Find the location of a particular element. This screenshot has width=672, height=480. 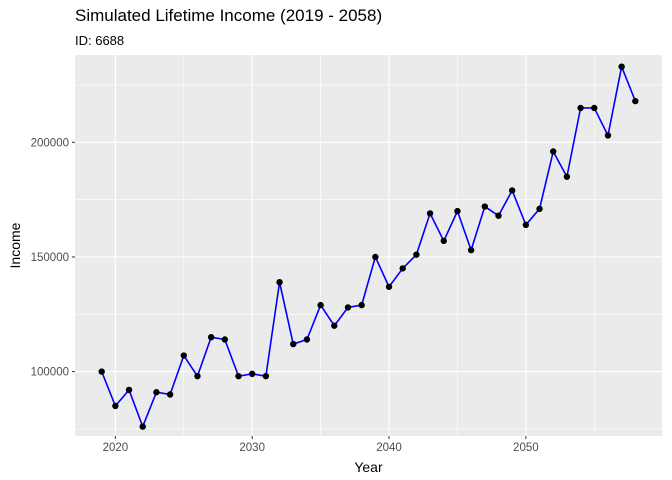

x-tick-label: 2020 is located at coordinates (116, 448).